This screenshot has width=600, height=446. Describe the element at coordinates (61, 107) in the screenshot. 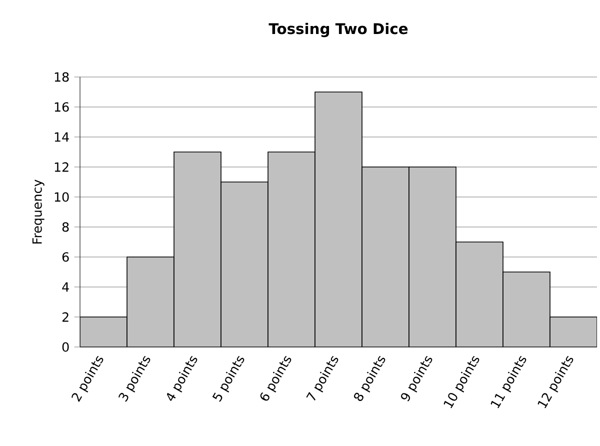

I see `y-tick-label: 16` at that location.